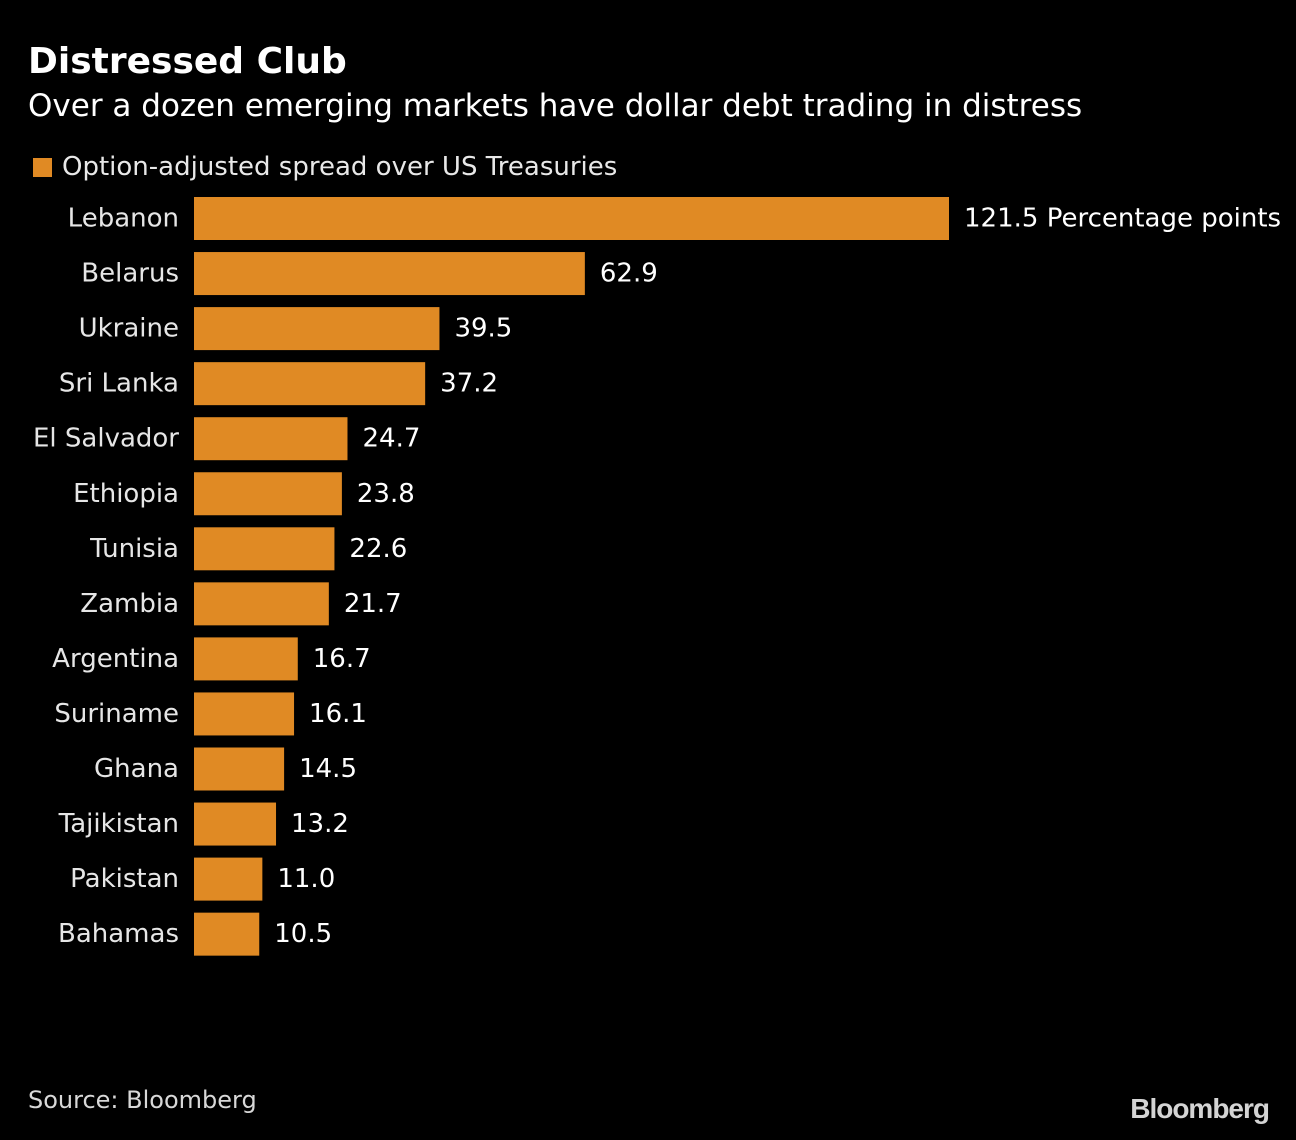  What do you see at coordinates (115, 659) in the screenshot?
I see `category-label: Argentina` at bounding box center [115, 659].